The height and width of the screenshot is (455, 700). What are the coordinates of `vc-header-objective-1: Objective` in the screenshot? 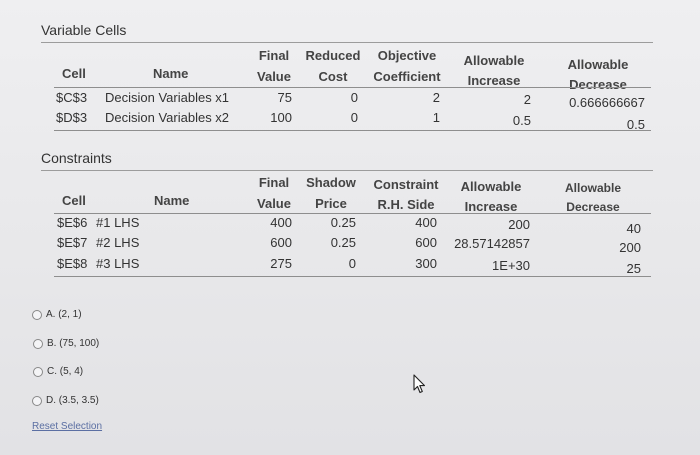 It's located at (407, 55).